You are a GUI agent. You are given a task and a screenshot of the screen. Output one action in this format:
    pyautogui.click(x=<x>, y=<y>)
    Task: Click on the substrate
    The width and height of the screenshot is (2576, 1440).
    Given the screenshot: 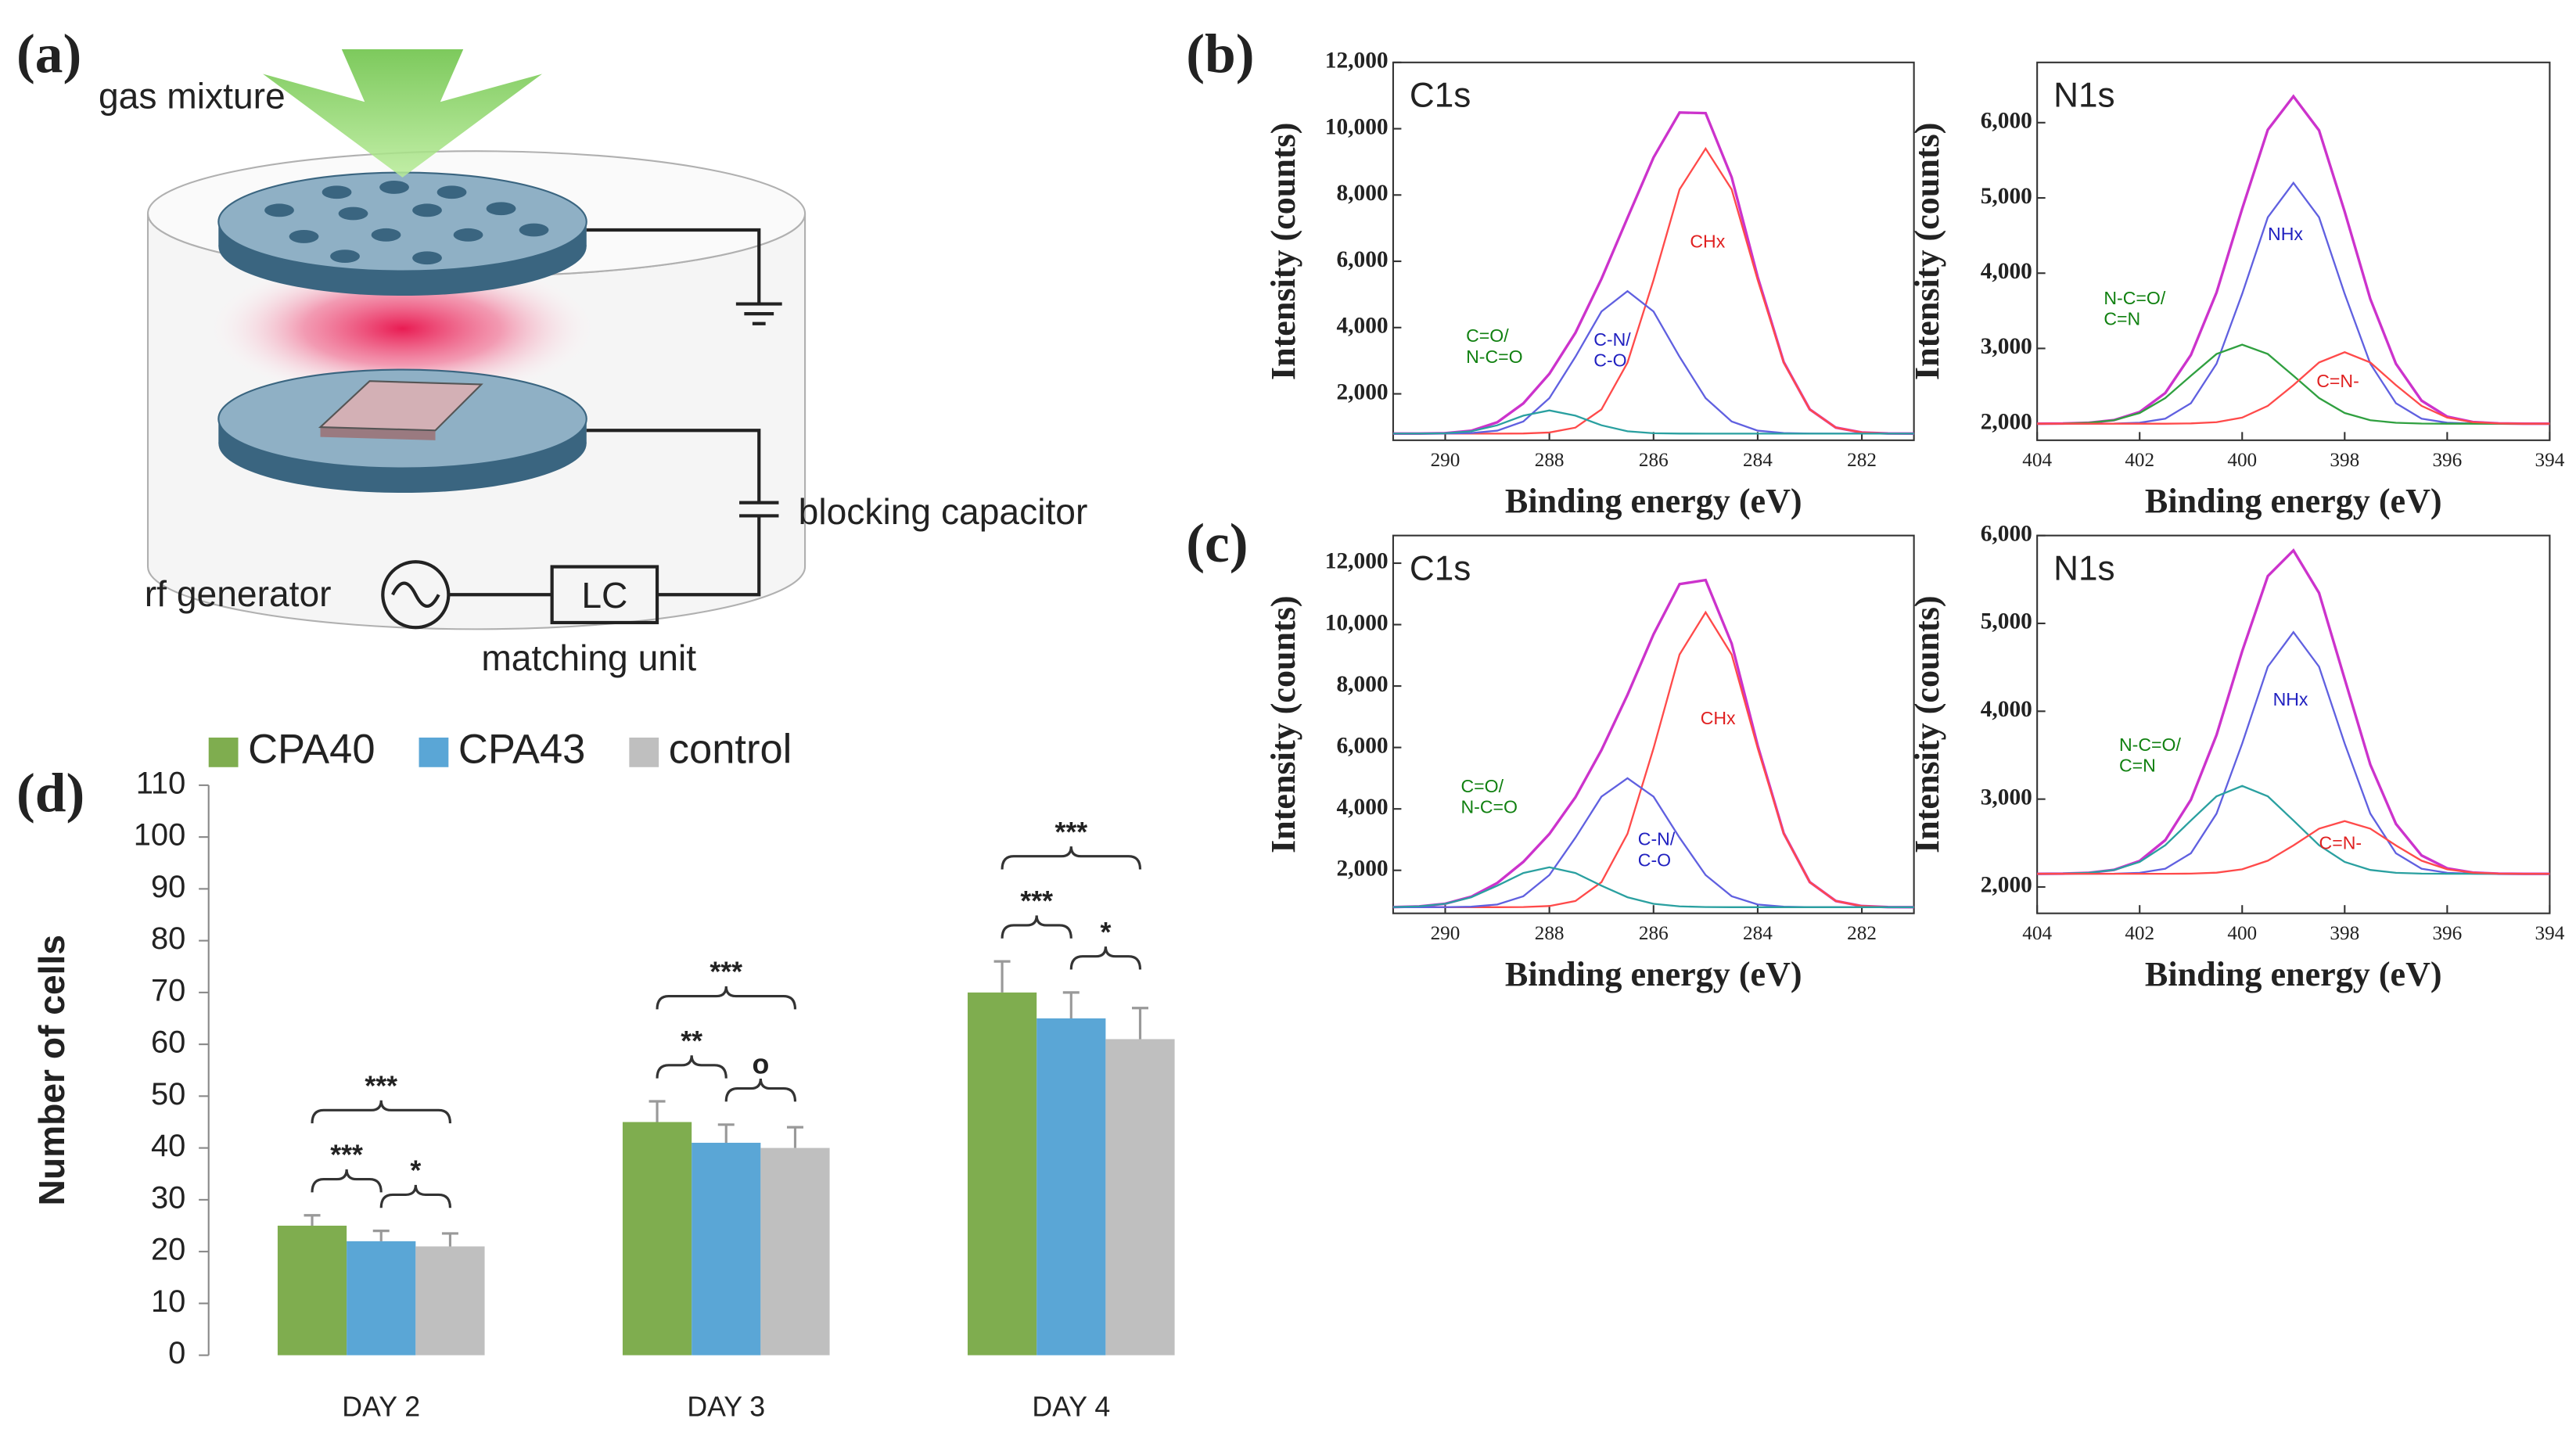 What is the action you would take?
    pyautogui.click(x=401, y=406)
    